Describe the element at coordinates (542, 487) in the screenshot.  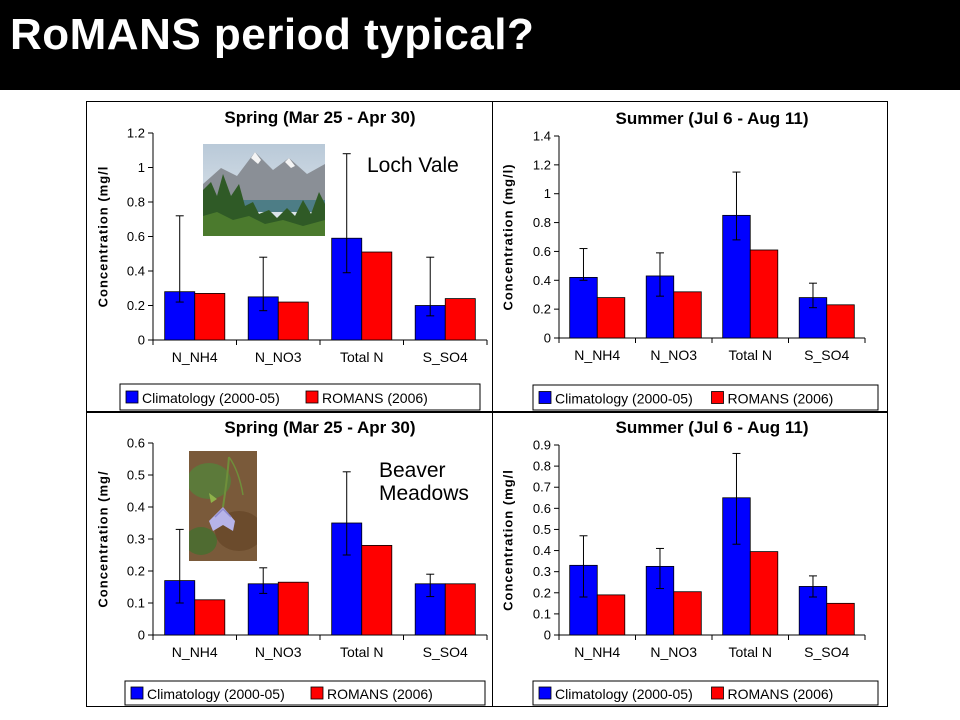
I see `y-tick-label: 0.7` at that location.